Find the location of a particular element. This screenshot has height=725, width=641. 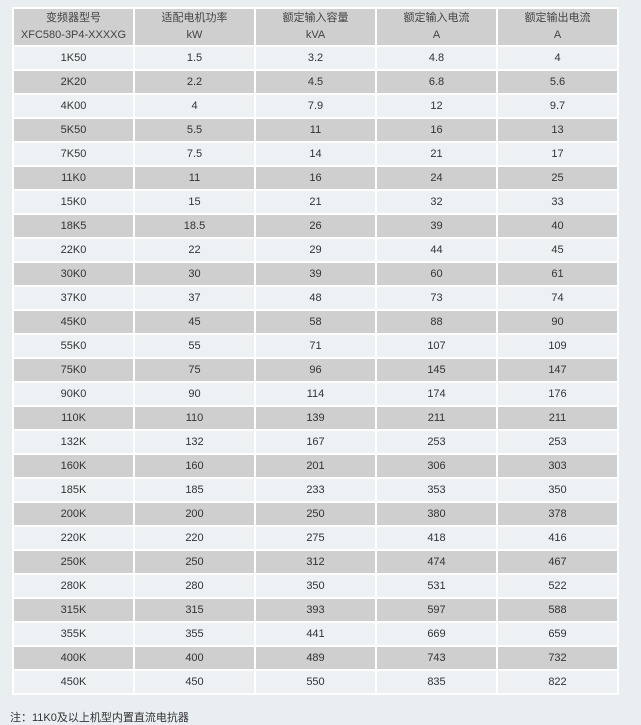

table-cell: 400K is located at coordinates (73, 658).